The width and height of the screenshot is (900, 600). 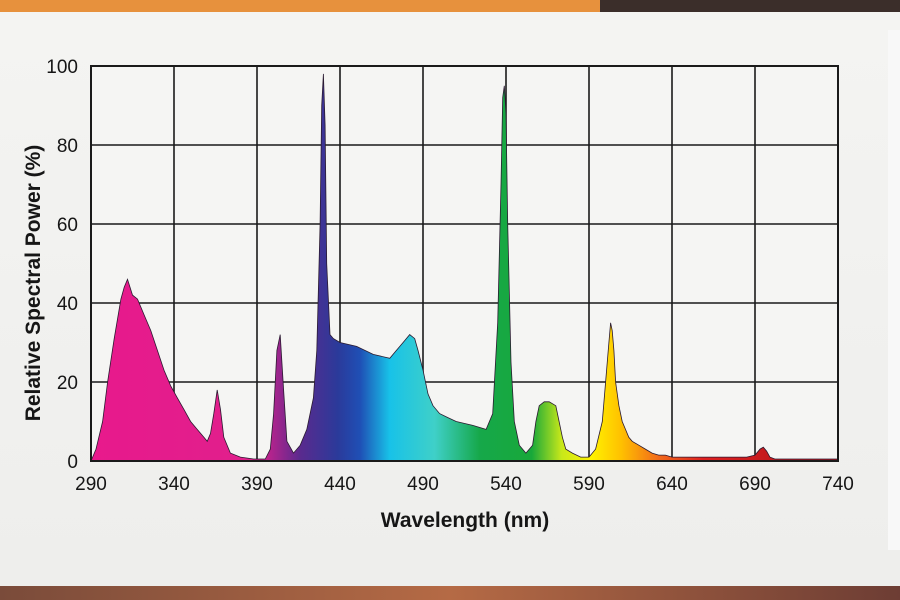 What do you see at coordinates (750, 6) in the screenshot?
I see `top-dark-strip` at bounding box center [750, 6].